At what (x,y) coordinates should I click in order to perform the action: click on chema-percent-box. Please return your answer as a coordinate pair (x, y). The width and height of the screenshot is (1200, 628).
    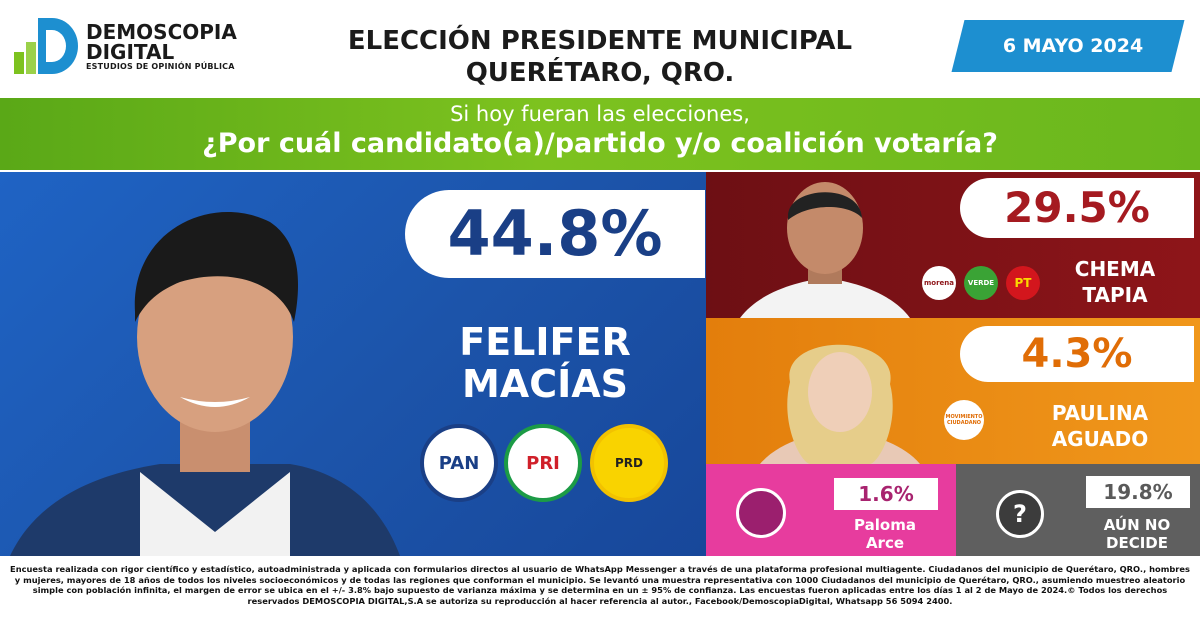
    Looking at the image, I should click on (1077, 208).